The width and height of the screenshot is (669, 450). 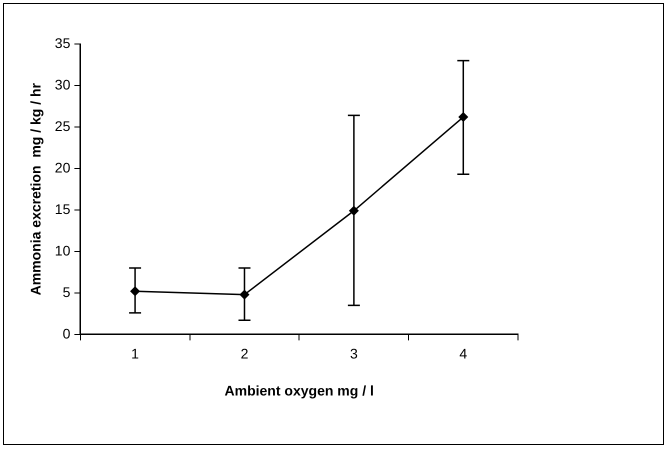 What do you see at coordinates (244, 354) in the screenshot?
I see `x-tick-label: 2` at bounding box center [244, 354].